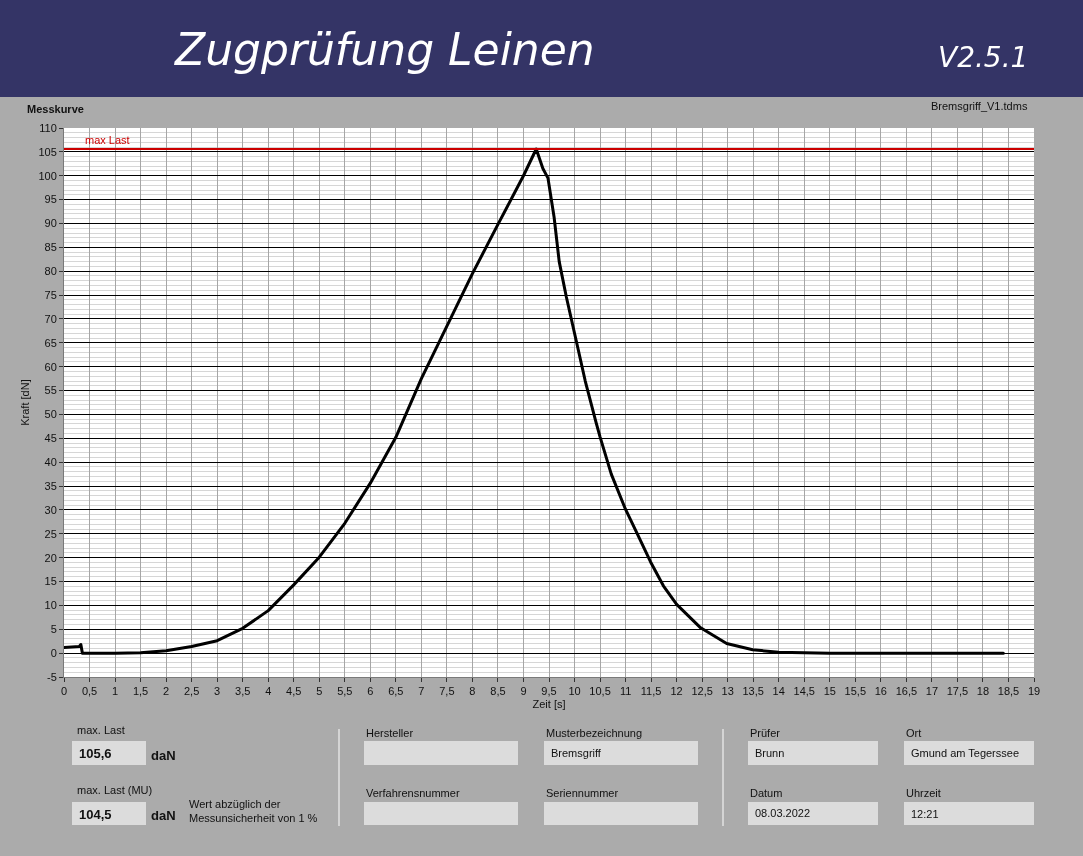 Image resolution: width=1083 pixels, height=856 pixels. What do you see at coordinates (101, 730) in the screenshot?
I see `text: max. Last` at bounding box center [101, 730].